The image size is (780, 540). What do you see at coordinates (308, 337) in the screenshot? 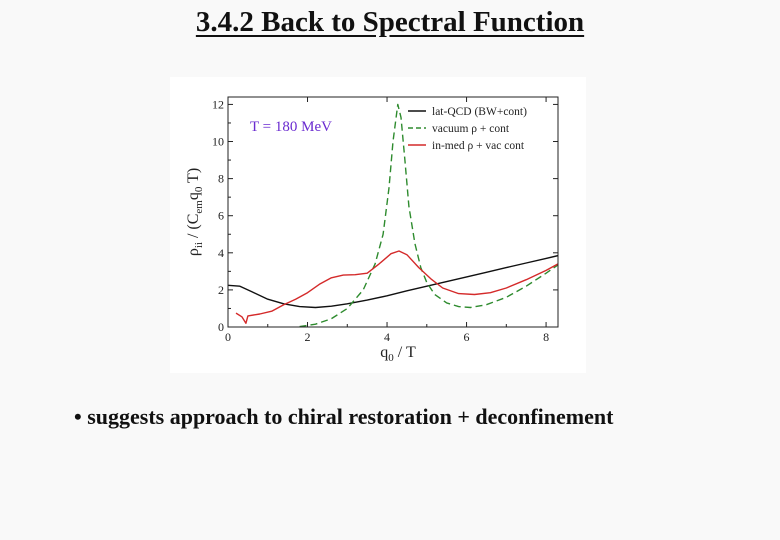
I see `x-tick-label: 2` at bounding box center [308, 337].